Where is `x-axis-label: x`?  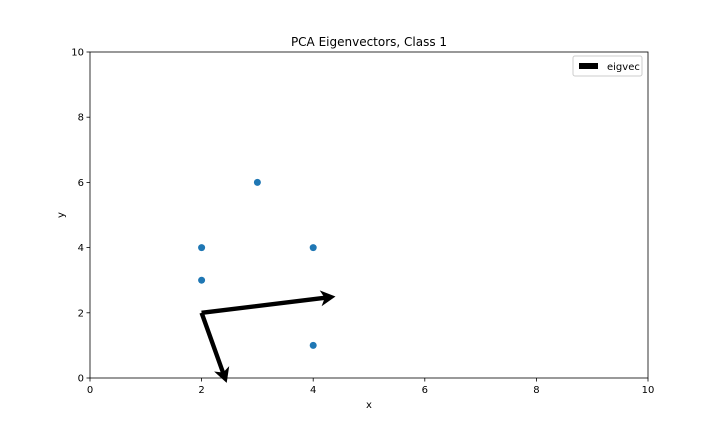
x-axis-label: x is located at coordinates (369, 405).